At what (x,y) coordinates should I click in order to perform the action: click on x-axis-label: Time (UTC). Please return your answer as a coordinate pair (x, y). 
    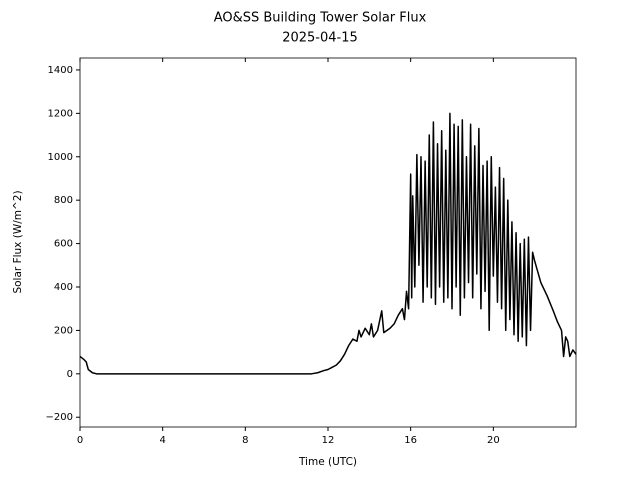
    Looking at the image, I should click on (327, 462).